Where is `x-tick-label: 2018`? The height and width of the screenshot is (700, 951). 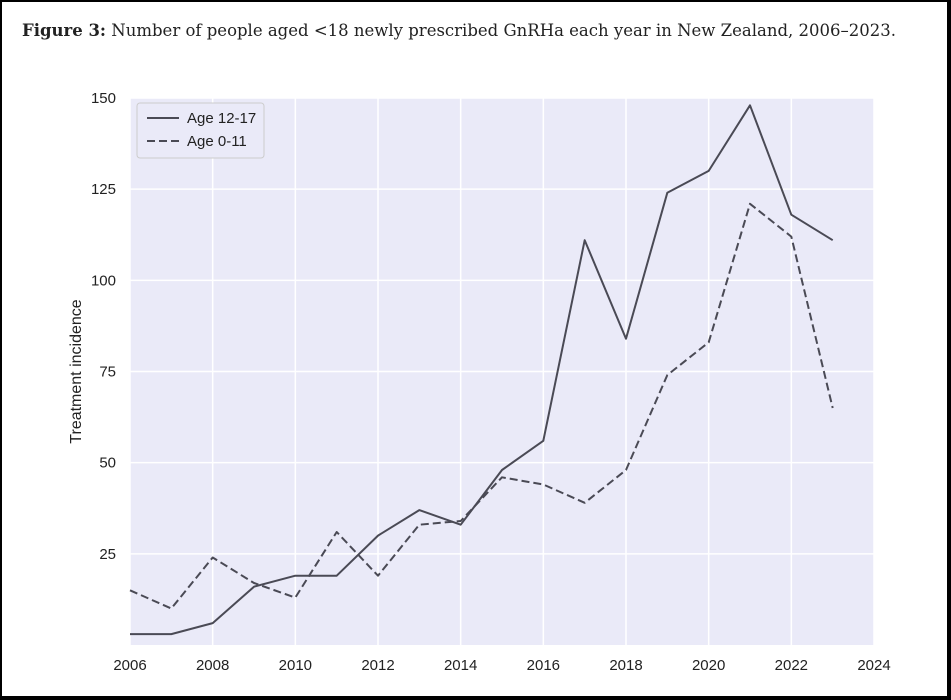
x-tick-label: 2018 is located at coordinates (625, 665).